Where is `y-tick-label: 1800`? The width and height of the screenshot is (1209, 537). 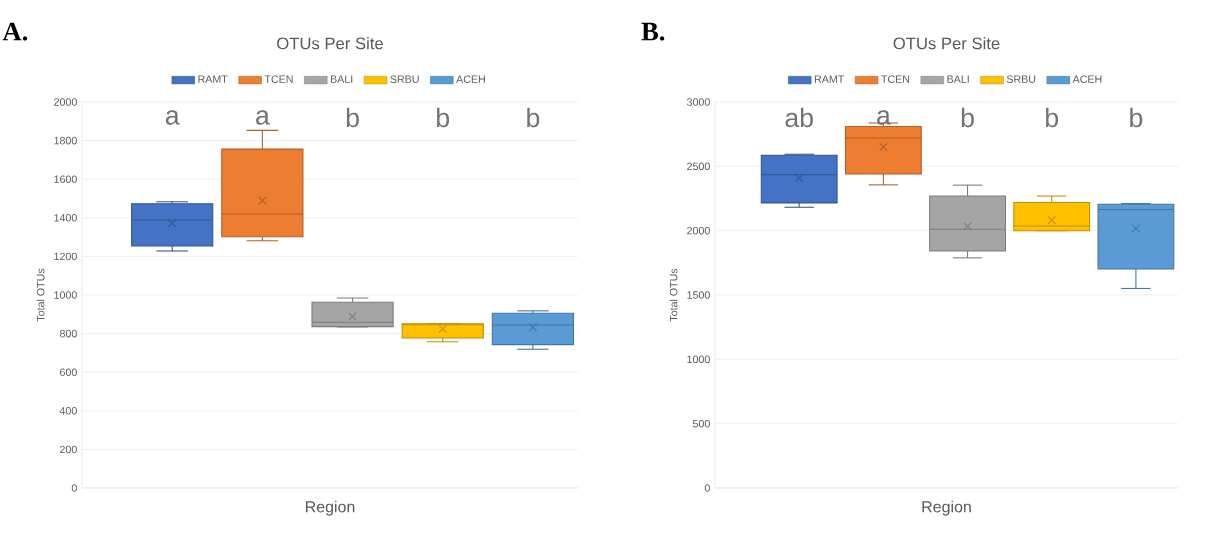
y-tick-label: 1800 is located at coordinates (65, 140).